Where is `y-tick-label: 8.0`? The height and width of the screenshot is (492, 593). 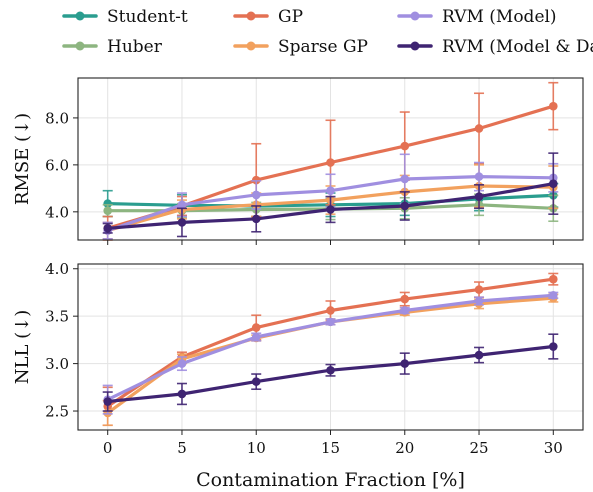 y-tick-label: 8.0 is located at coordinates (57, 118).